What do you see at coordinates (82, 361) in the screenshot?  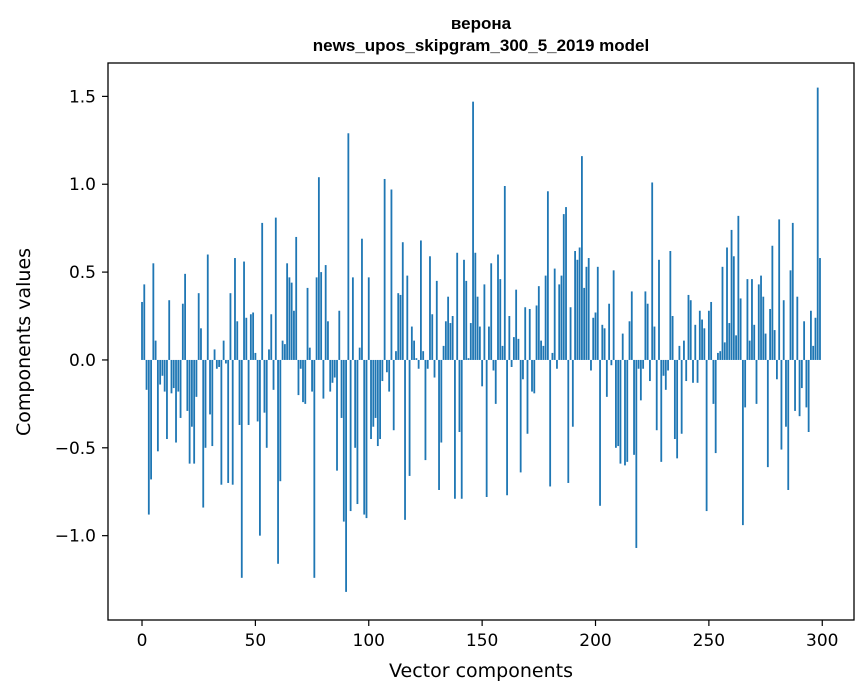 I see `y-tick-label: 0.0` at bounding box center [82, 361].